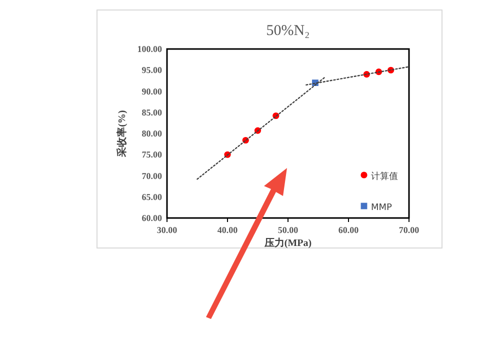 This screenshot has width=500, height=349. I want to click on y-tick-label: 90.00, so click(152, 91).